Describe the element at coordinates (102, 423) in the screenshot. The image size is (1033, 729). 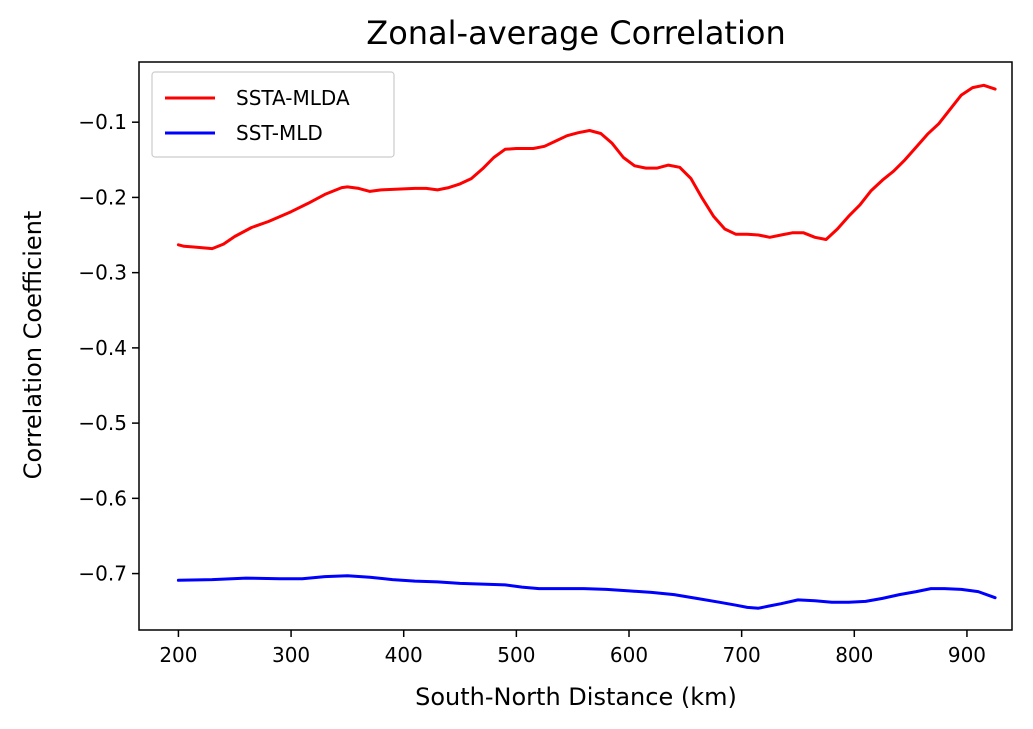
I see `y-tick-label: −0.5` at that location.